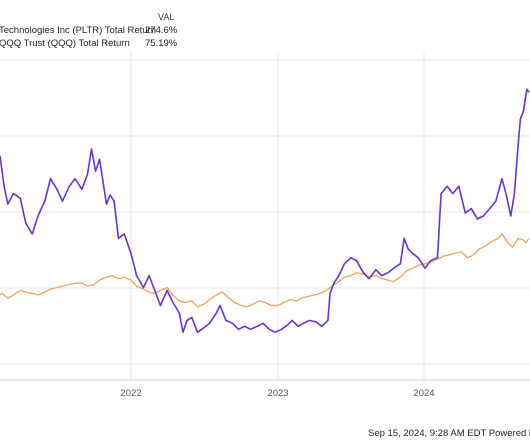  Describe the element at coordinates (449, 433) in the screenshot. I see `chart-footer: Sep 15, 2024, 9:28 AM EDT Powered by` at that location.